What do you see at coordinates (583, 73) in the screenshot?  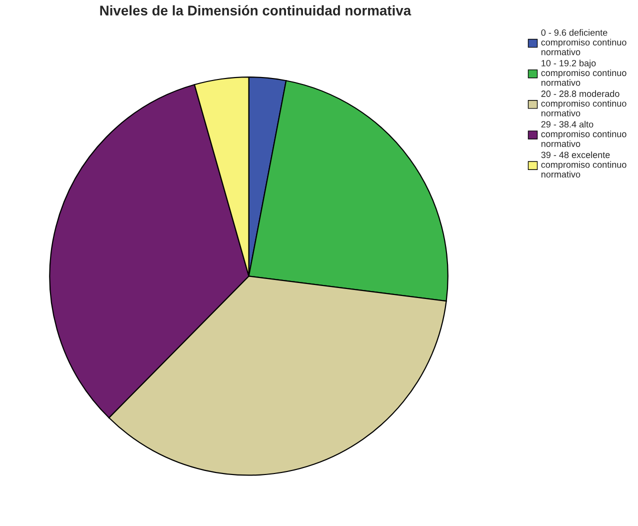 I see `legend-label: 10 - 19.2 bajo compromiso continuo normativo` at bounding box center [583, 73].